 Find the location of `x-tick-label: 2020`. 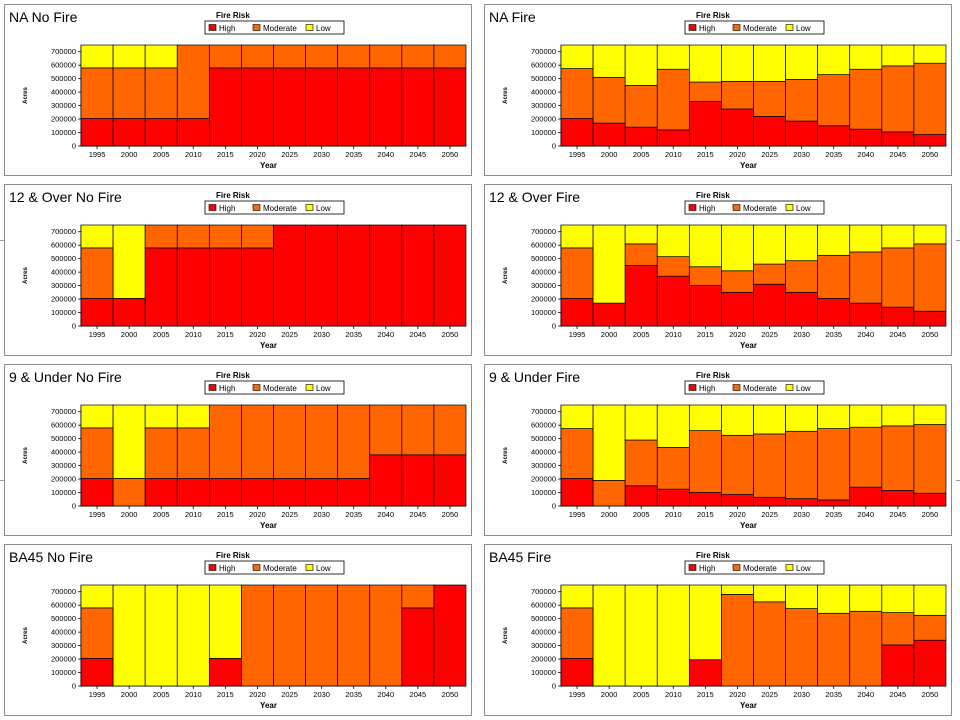

x-tick-label: 2020 is located at coordinates (257, 334).